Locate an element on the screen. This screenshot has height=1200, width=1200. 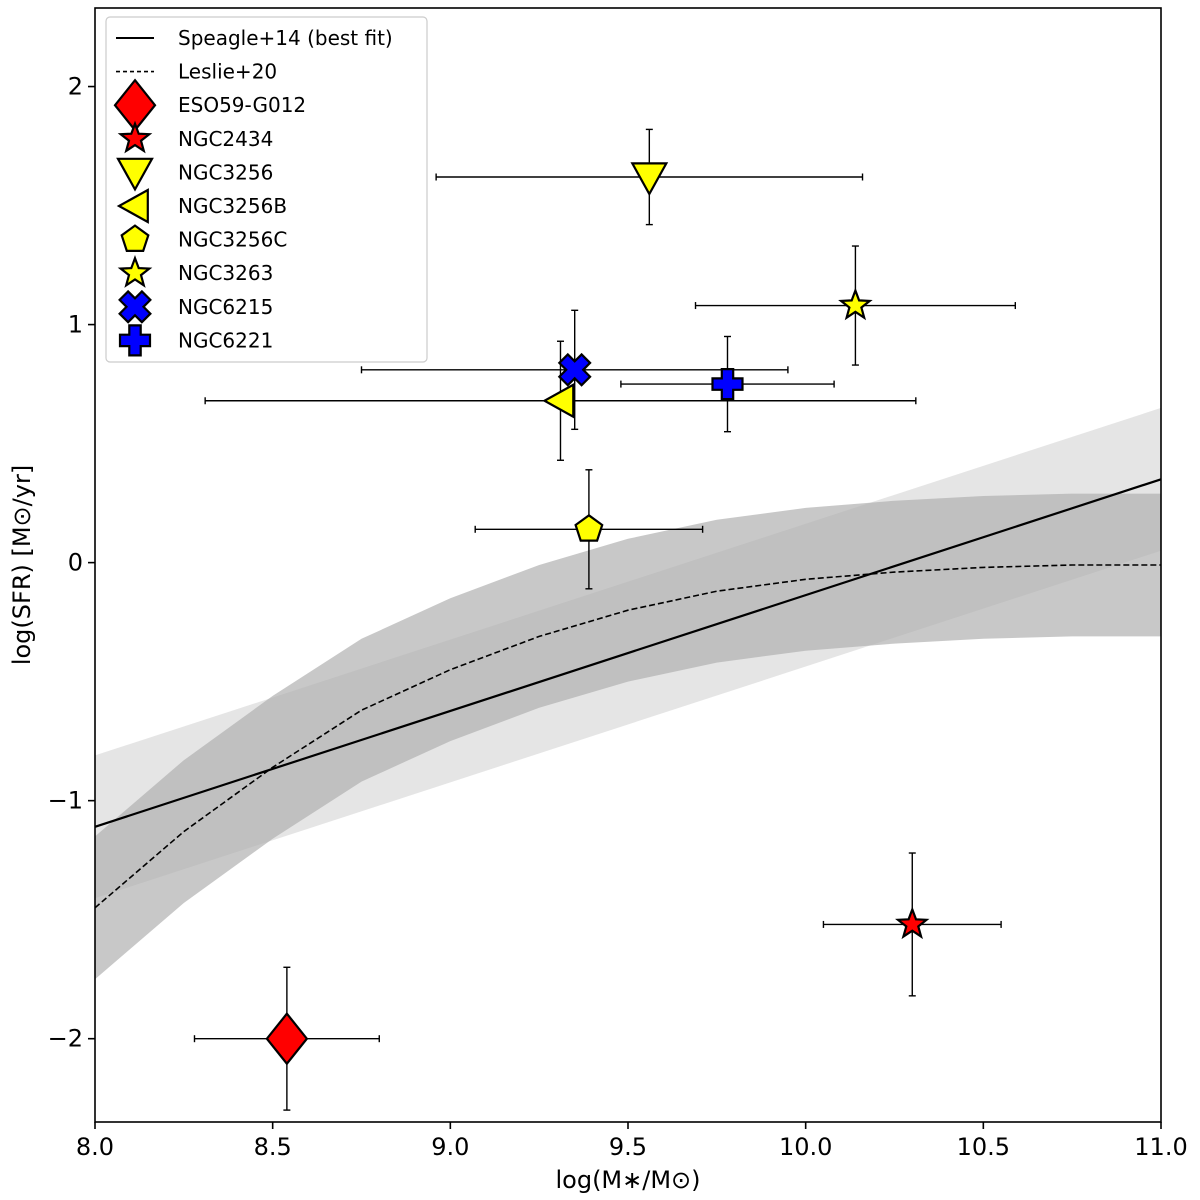
point-ngc6215 is located at coordinates (574, 369).